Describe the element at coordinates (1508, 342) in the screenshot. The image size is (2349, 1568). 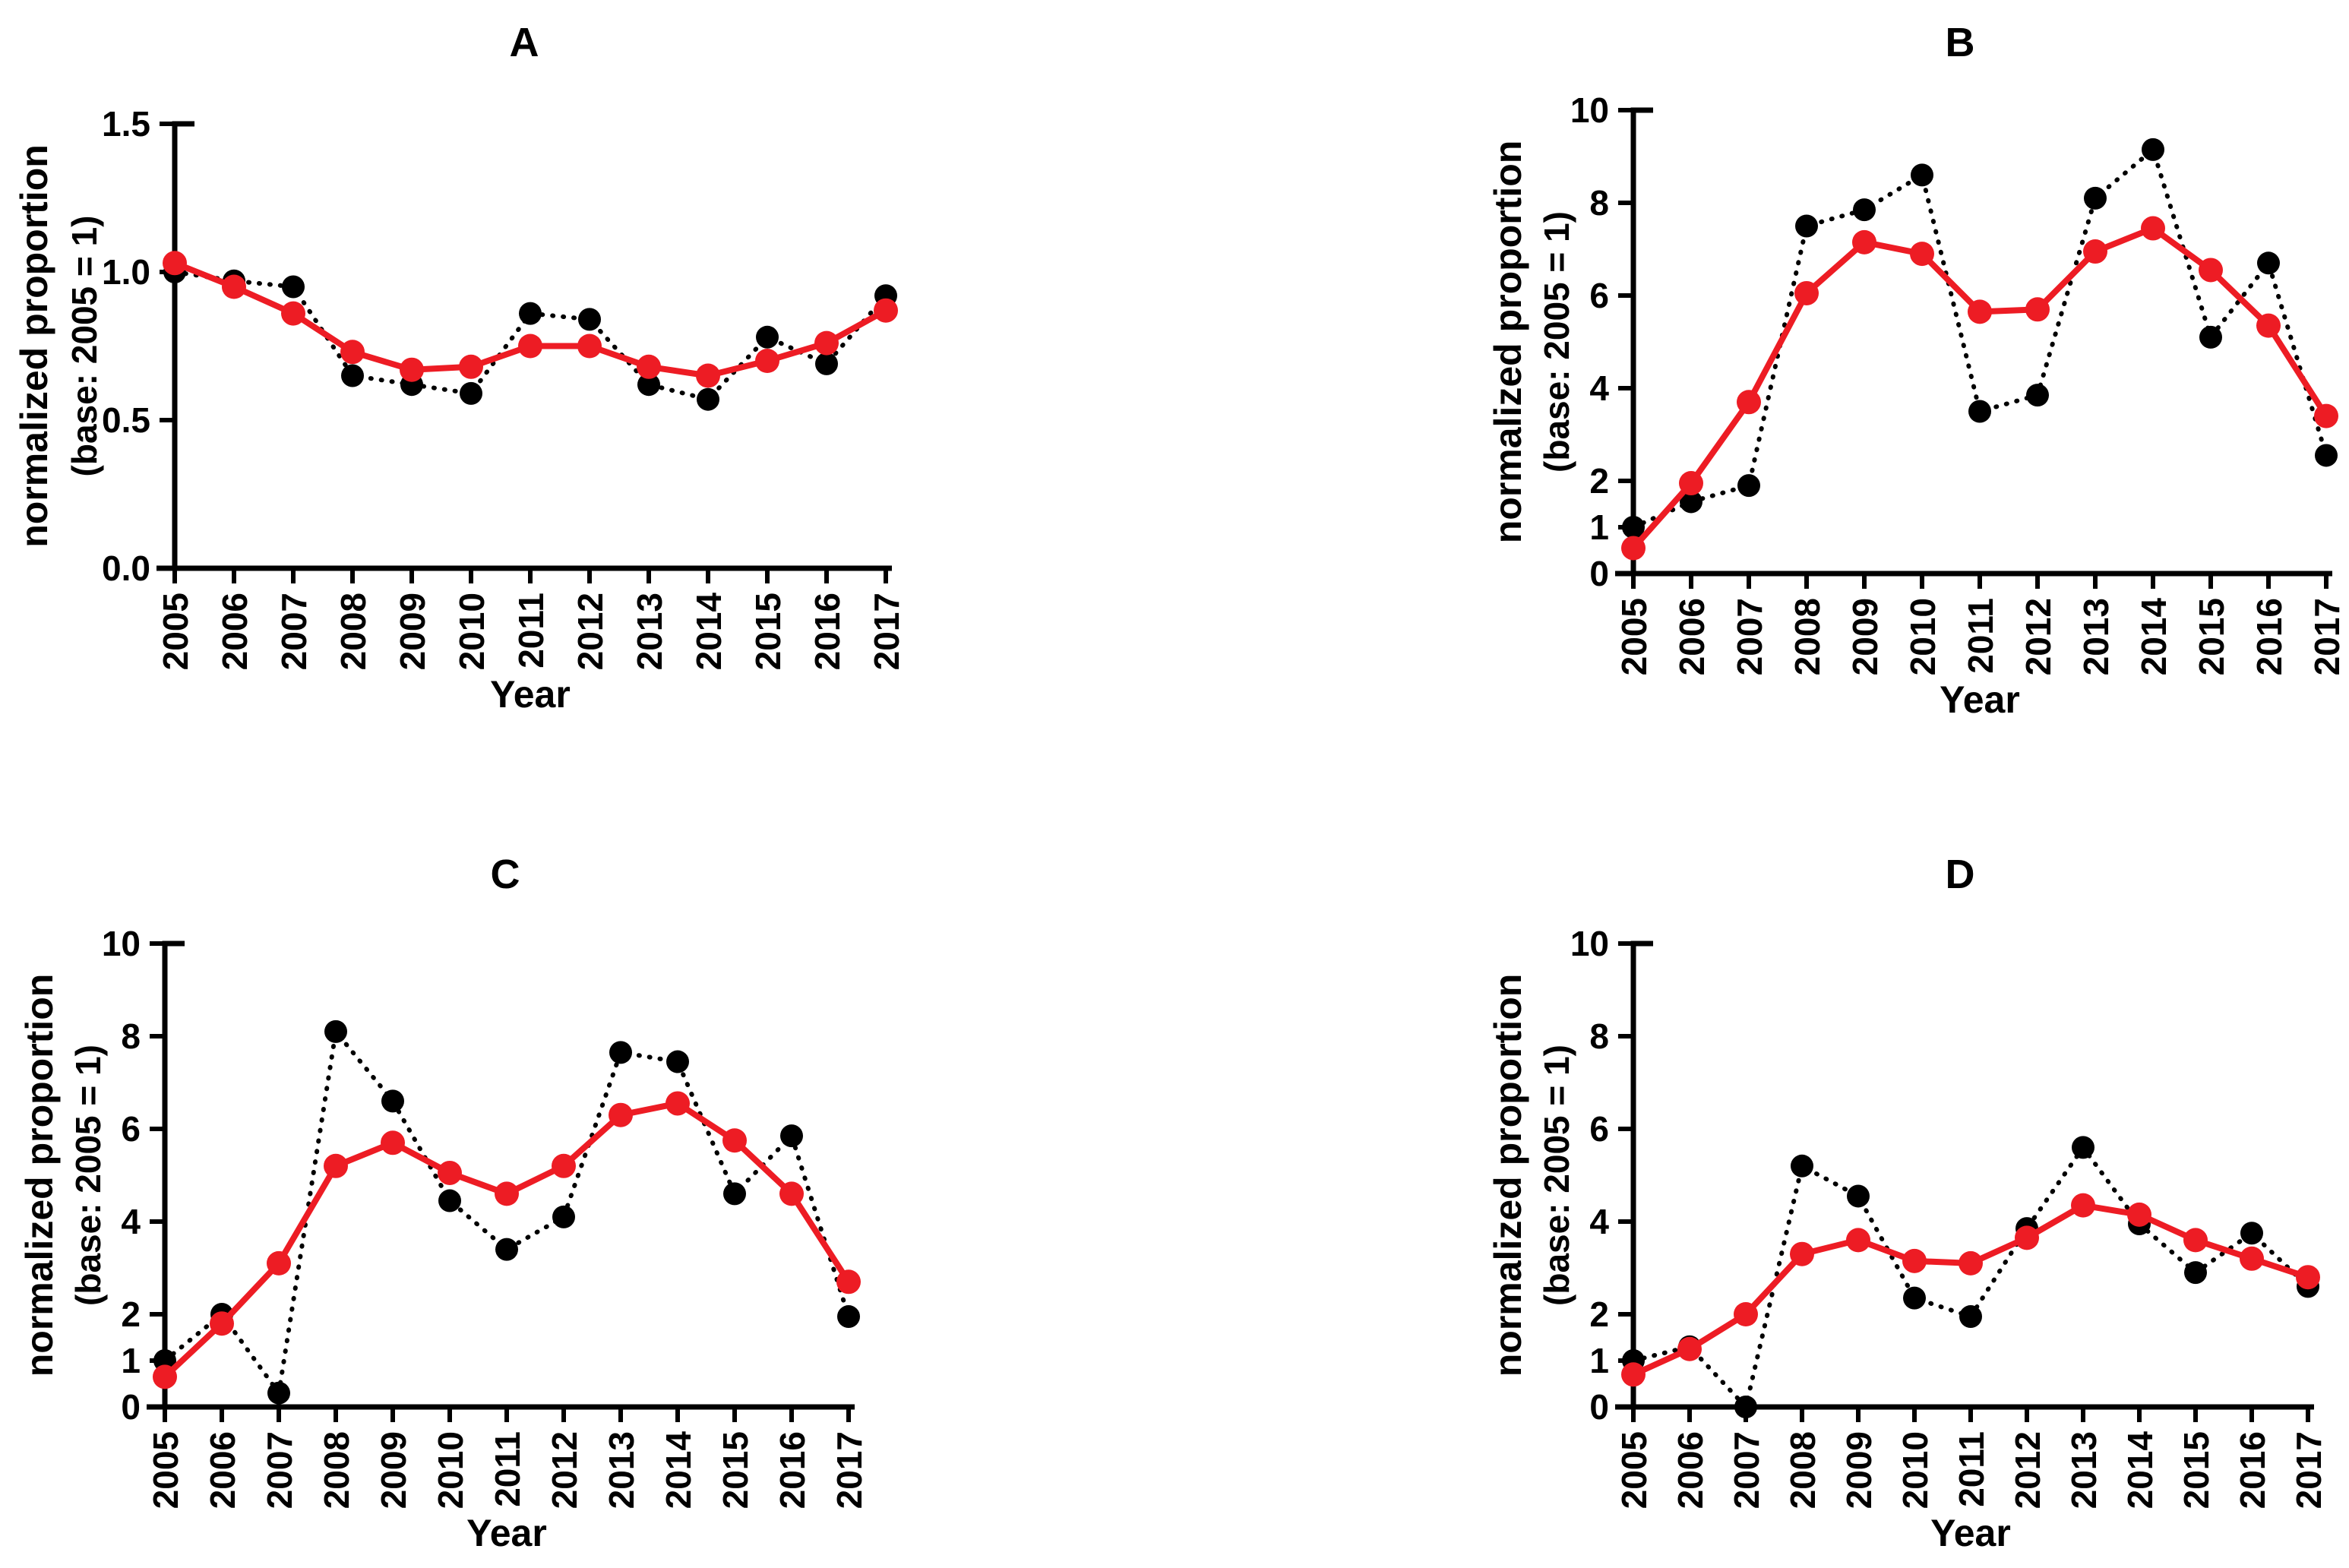
I see `y-axis-title-line1: normalized proportion` at that location.